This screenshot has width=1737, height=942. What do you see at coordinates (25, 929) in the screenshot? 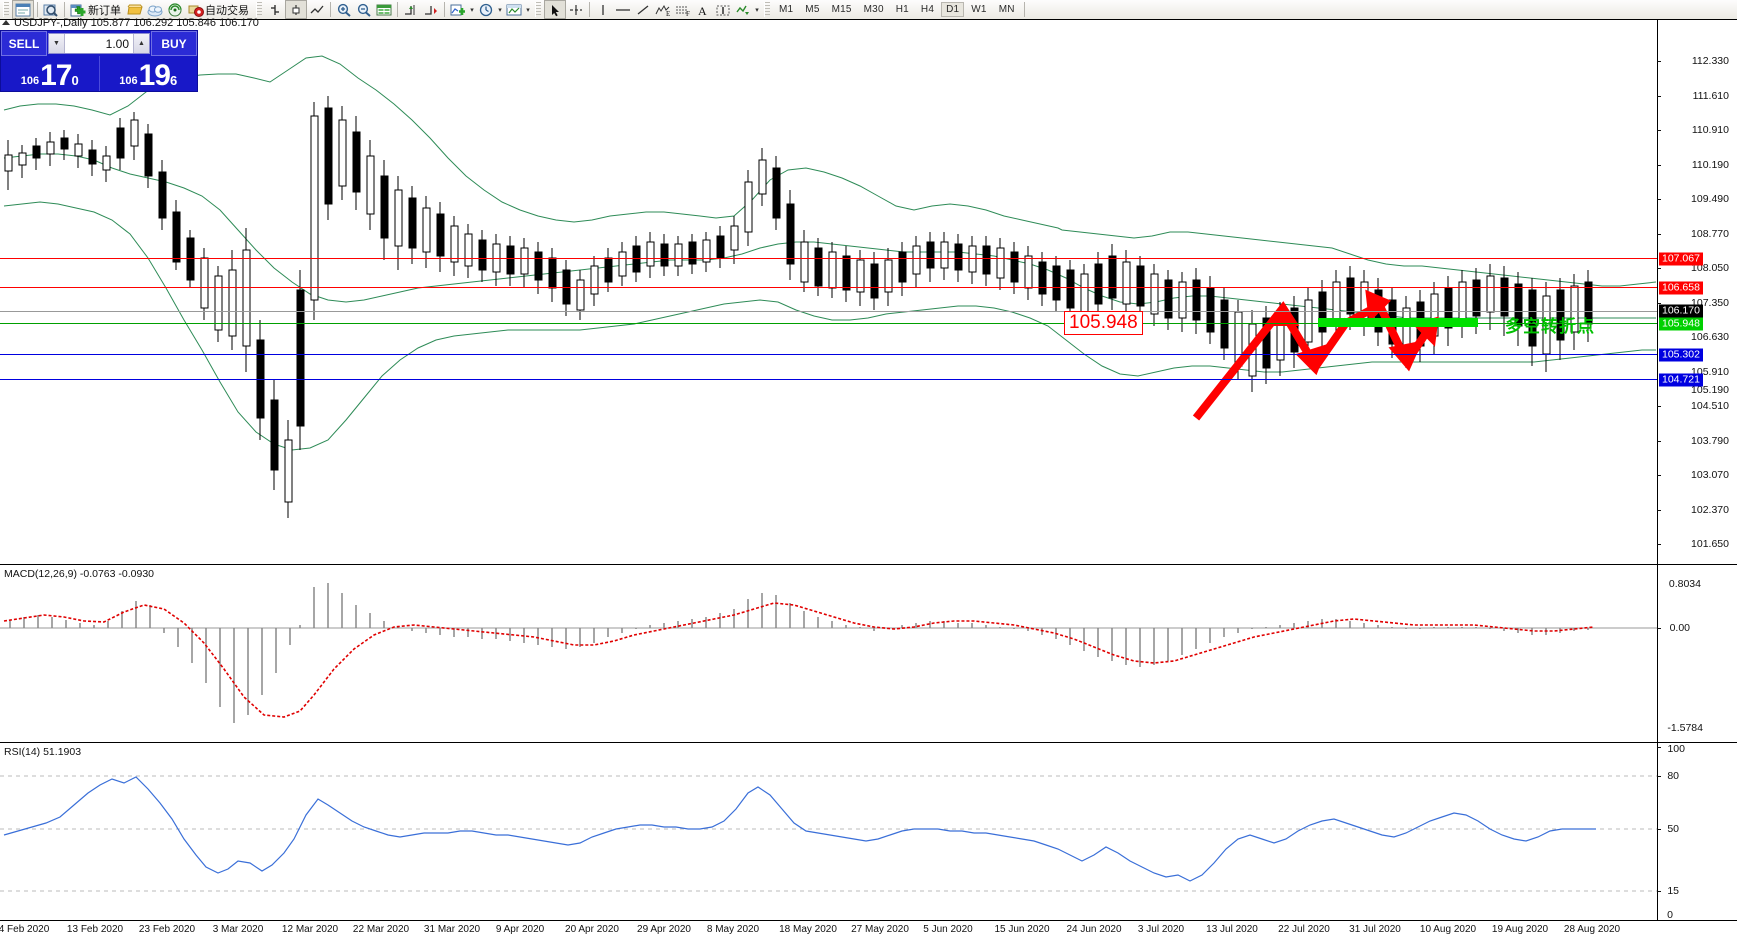
I see `date-axis-label: 4 Feb 2020` at bounding box center [25, 929].